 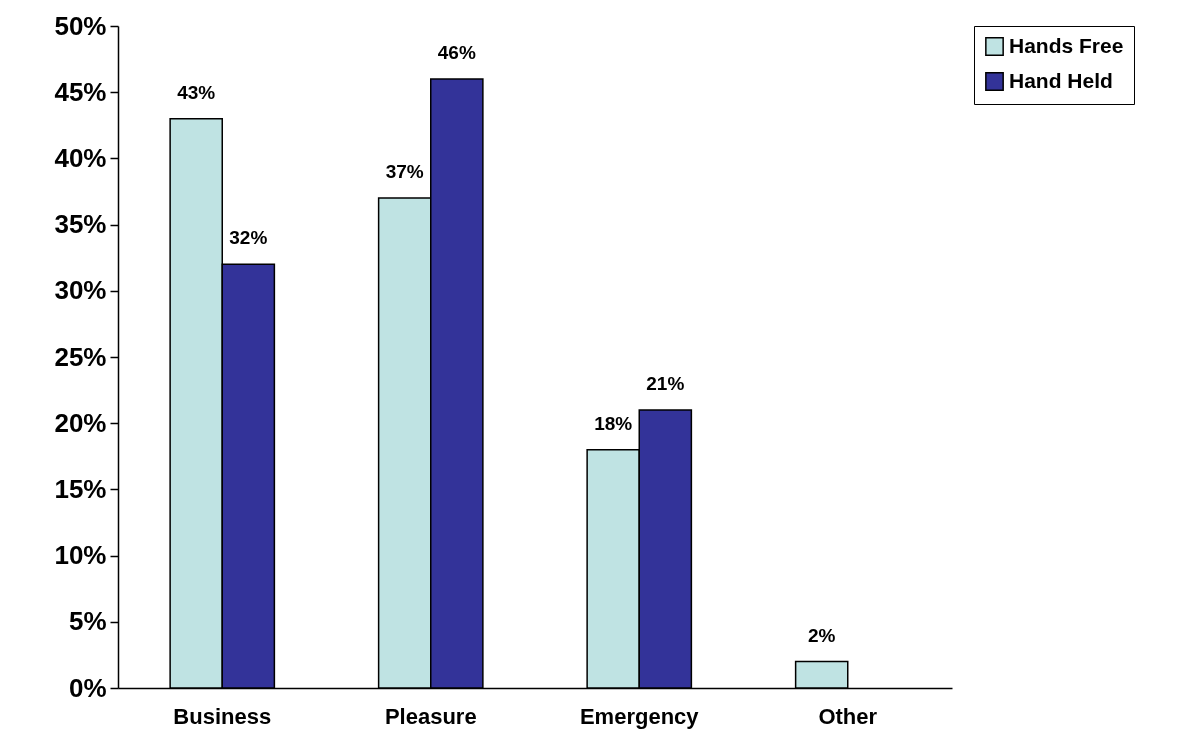 What do you see at coordinates (613, 423) in the screenshot?
I see `data-label: 18%` at bounding box center [613, 423].